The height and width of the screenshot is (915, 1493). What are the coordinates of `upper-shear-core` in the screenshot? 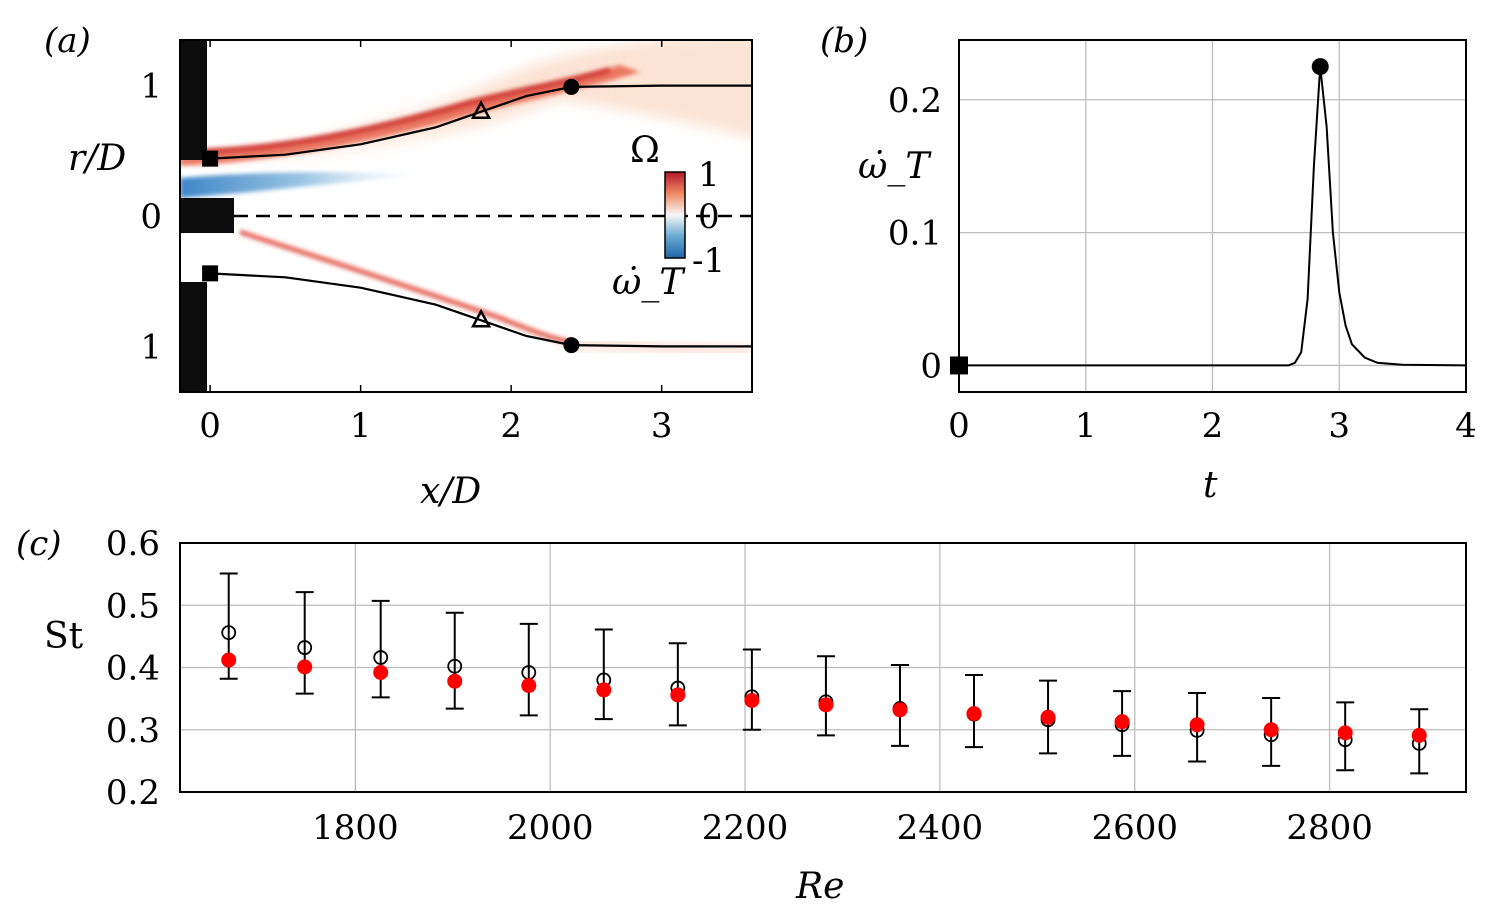 It's located at (395, 111).